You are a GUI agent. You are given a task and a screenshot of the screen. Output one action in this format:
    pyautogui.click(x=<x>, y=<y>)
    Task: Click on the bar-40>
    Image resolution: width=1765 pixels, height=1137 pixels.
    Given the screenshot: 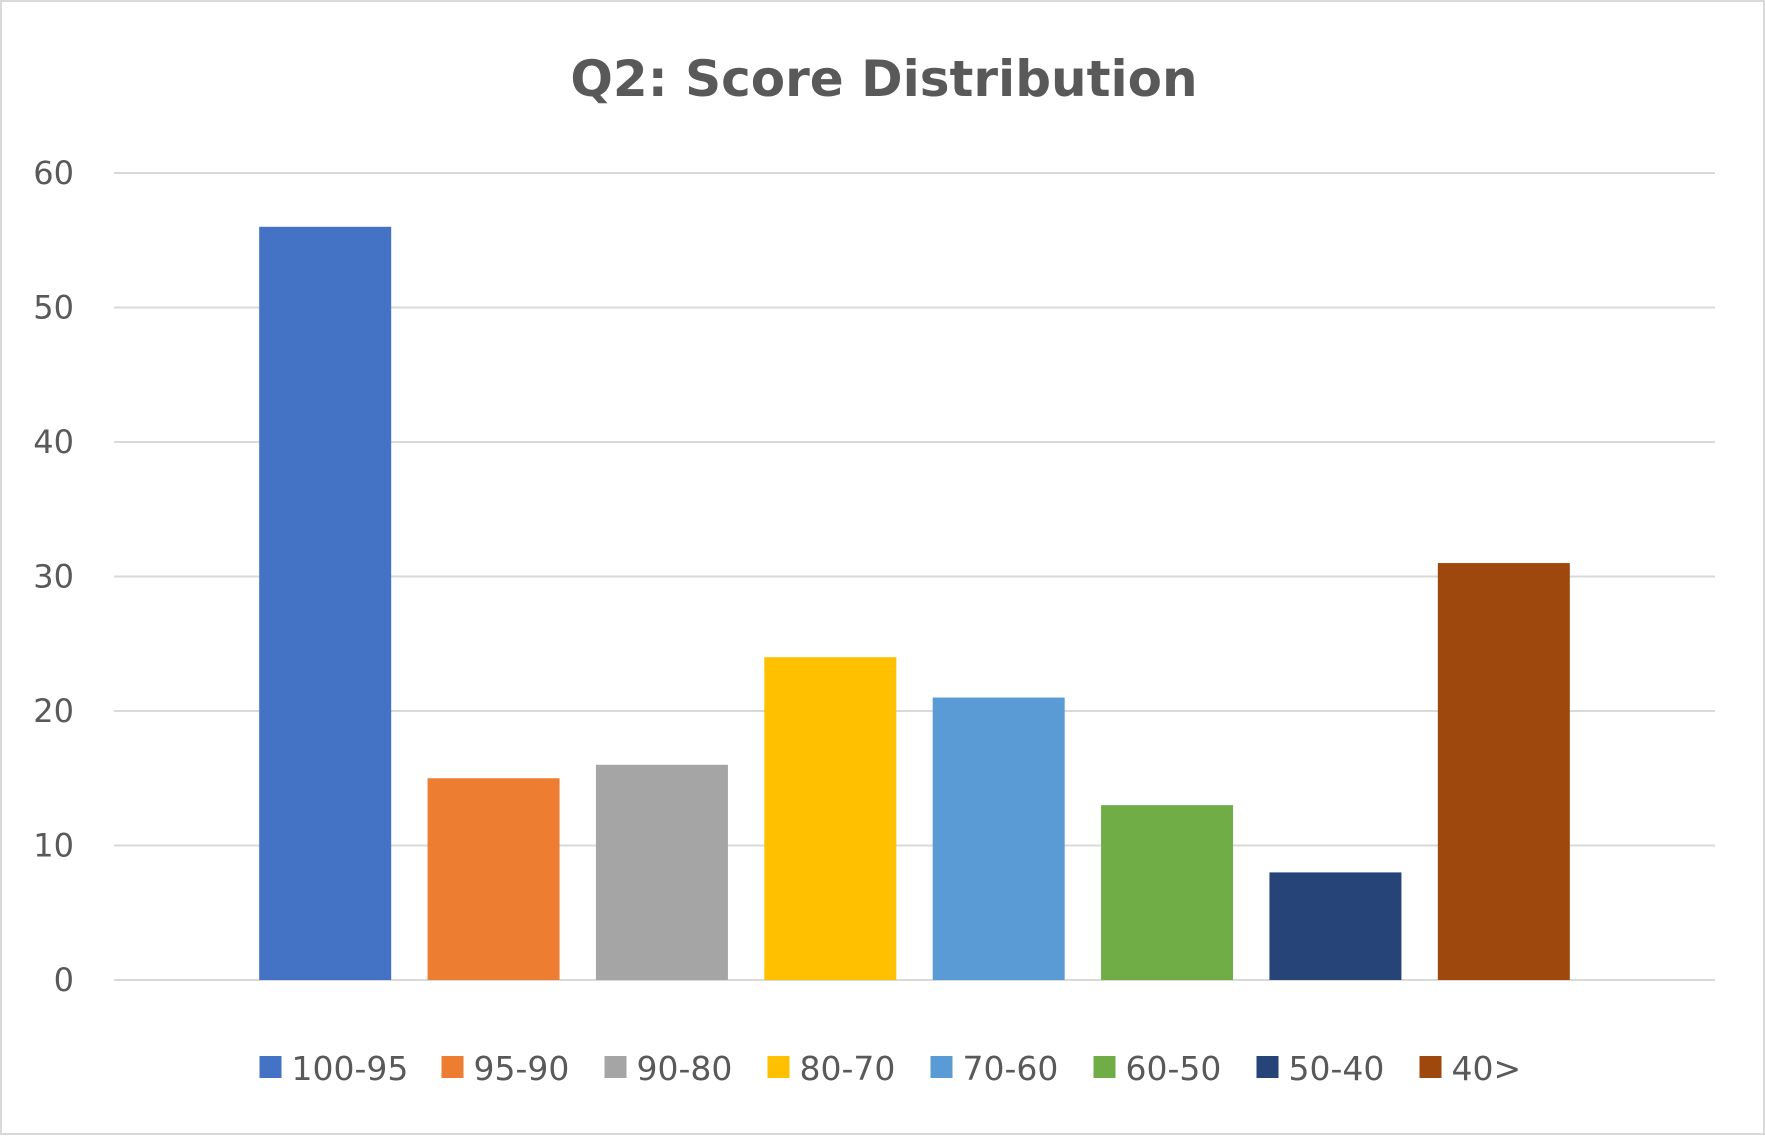 What is the action you would take?
    pyautogui.click(x=1503, y=771)
    